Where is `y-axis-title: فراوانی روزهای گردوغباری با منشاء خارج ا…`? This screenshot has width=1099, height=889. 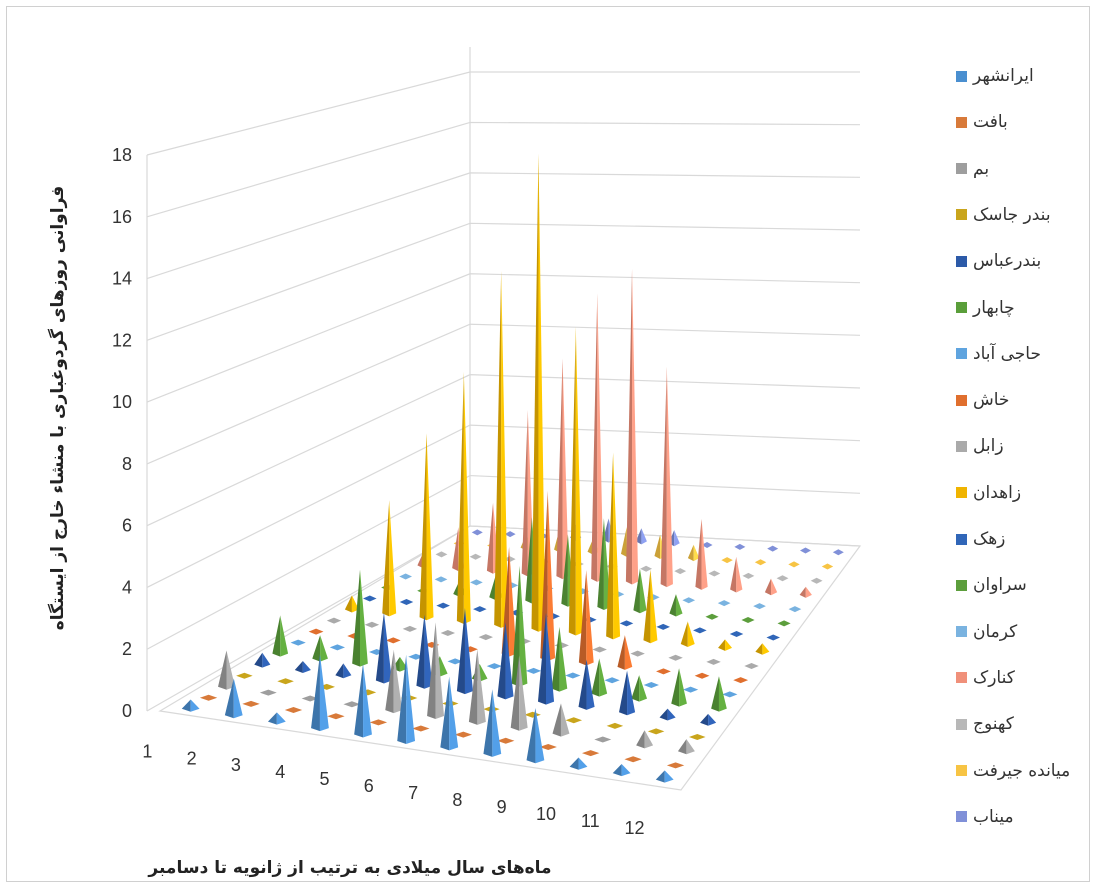
y-axis-title: فراوانی روزهای گردوغباری با منشاء خارج ا… is located at coordinates (58, 408).